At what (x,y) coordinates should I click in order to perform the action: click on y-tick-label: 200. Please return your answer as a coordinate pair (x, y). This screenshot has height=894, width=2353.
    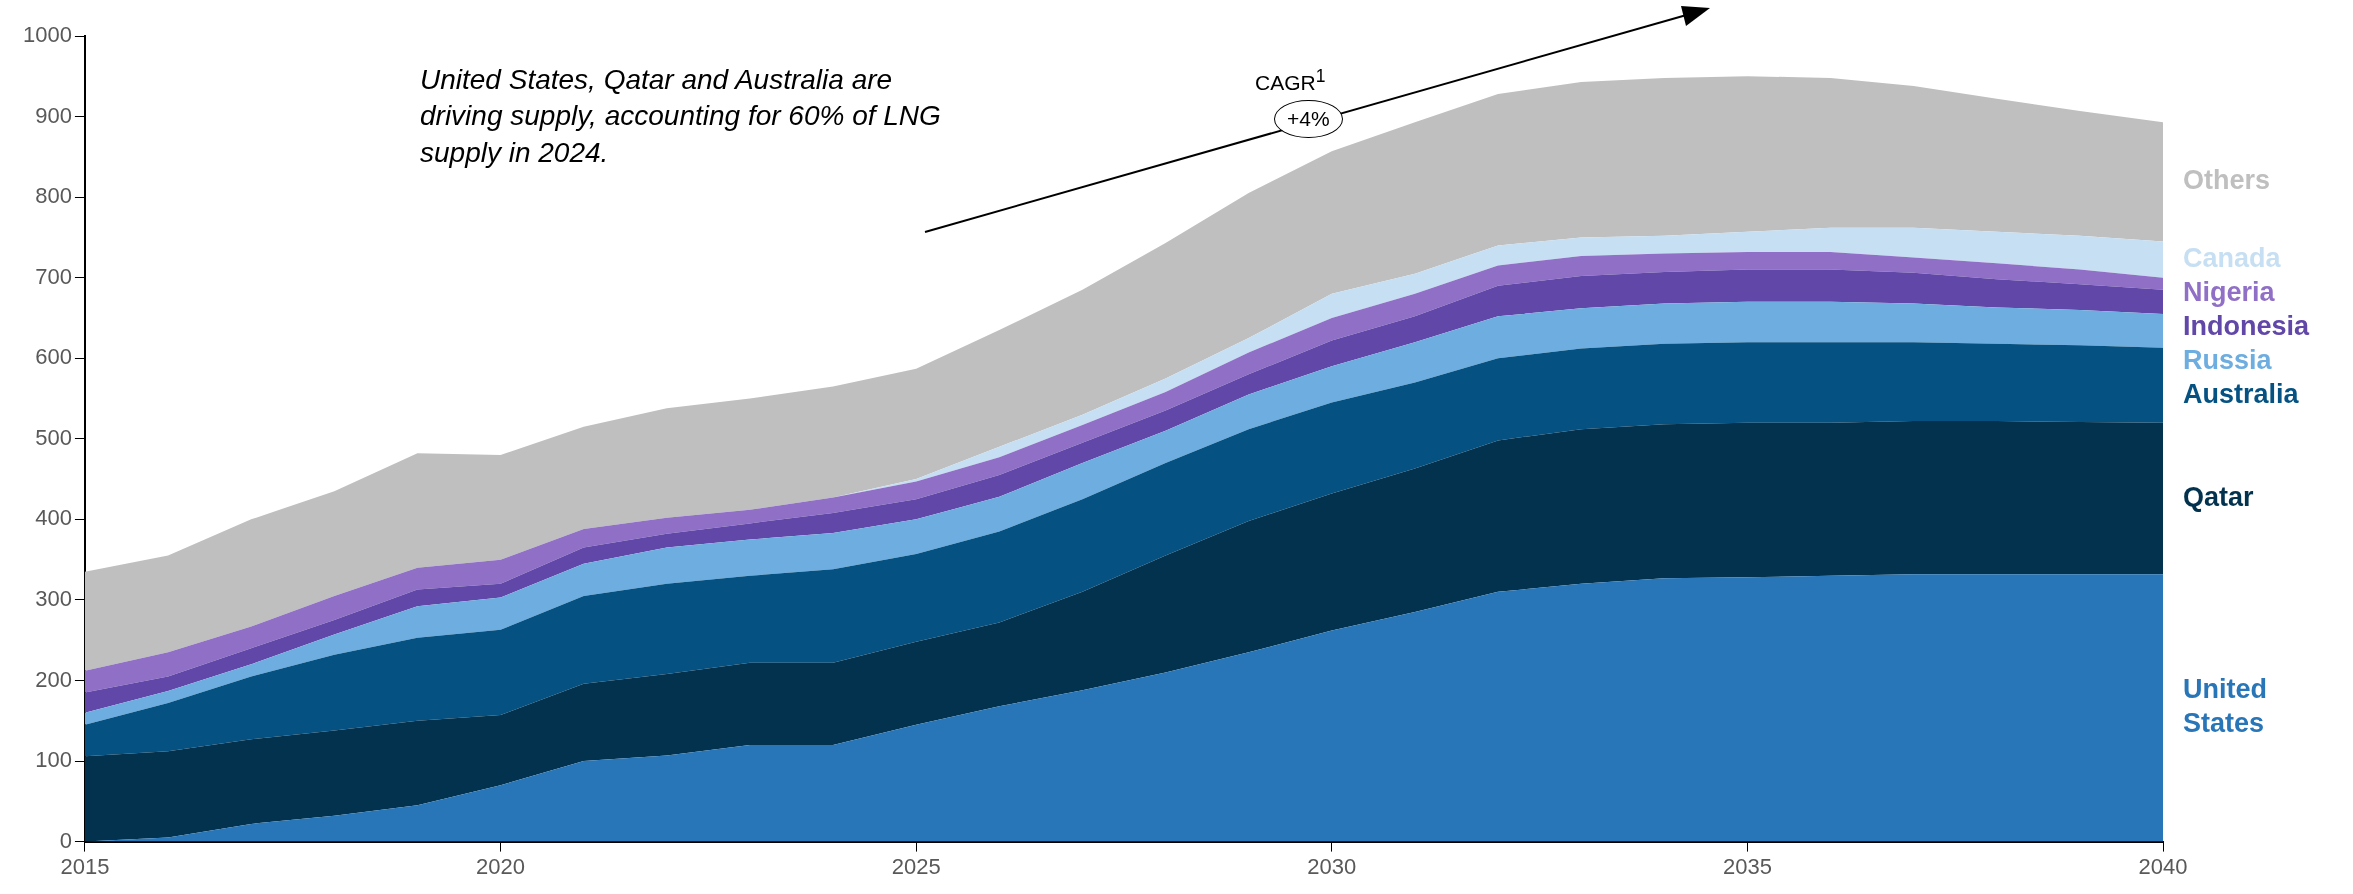
    Looking at the image, I should click on (53, 679).